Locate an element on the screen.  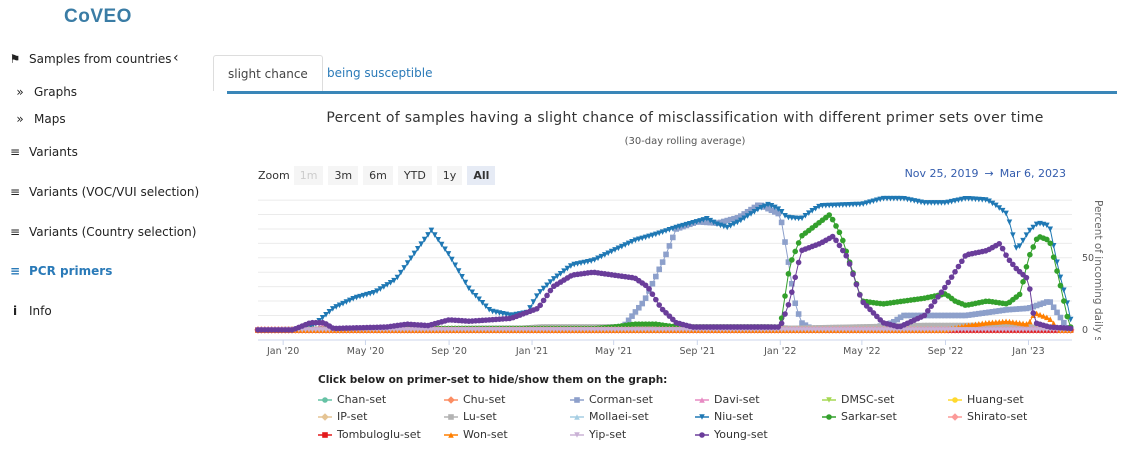
legend-label: Sarkar-set is located at coordinates (869, 416).